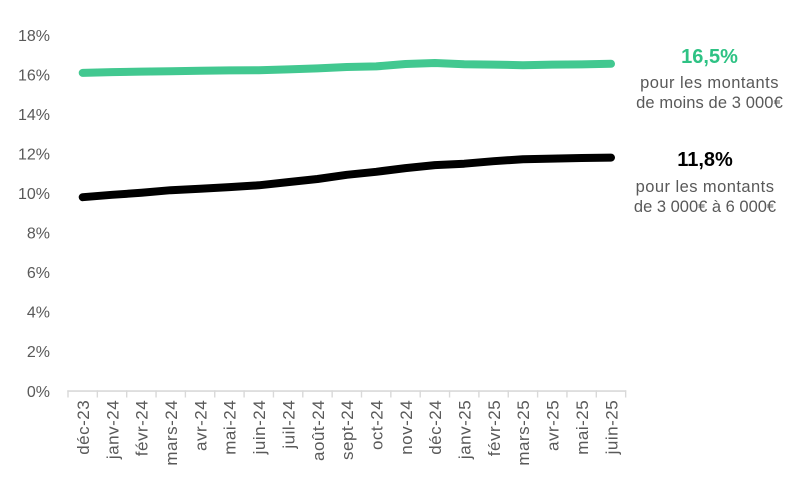 The width and height of the screenshot is (799, 486). I want to click on svg-text: mai-25, so click(582, 427).